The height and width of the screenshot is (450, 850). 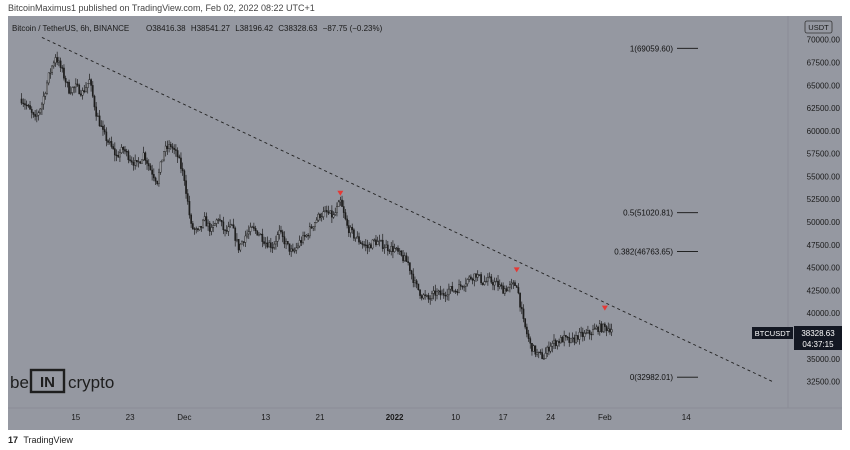 I want to click on watermark-in: IN, so click(x=47, y=382).